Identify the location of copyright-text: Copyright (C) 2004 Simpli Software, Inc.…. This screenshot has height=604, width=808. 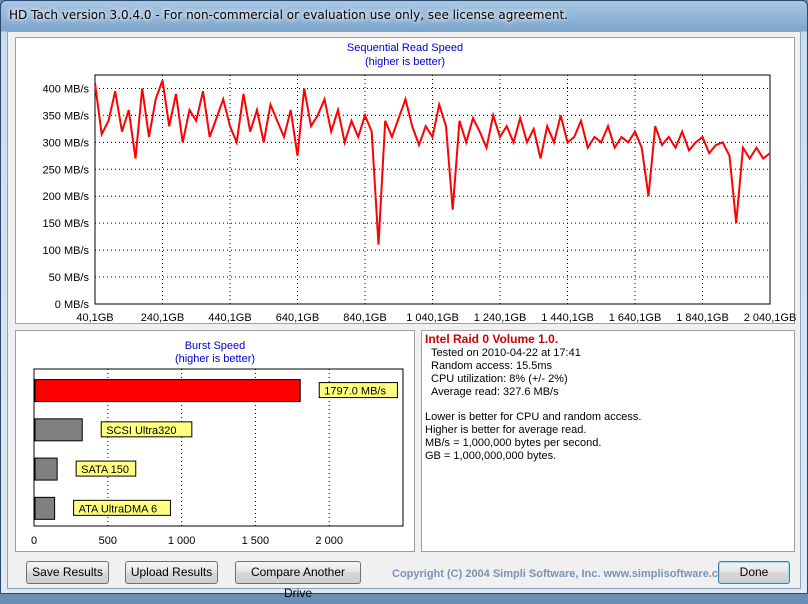
(555, 574).